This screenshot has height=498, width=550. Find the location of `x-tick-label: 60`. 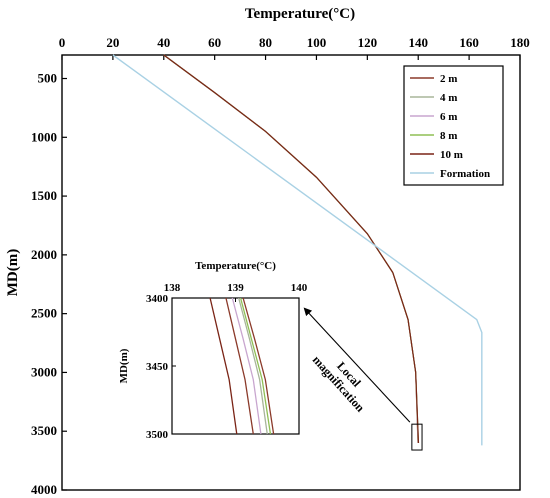

x-tick-label: 60 is located at coordinates (214, 42).